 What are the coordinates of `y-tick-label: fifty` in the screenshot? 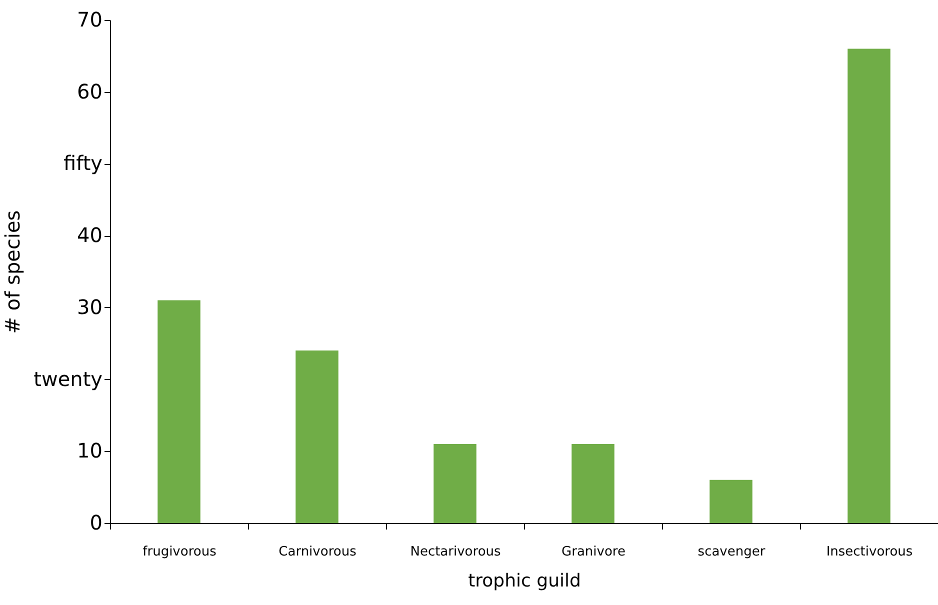 It's located at (83, 163).